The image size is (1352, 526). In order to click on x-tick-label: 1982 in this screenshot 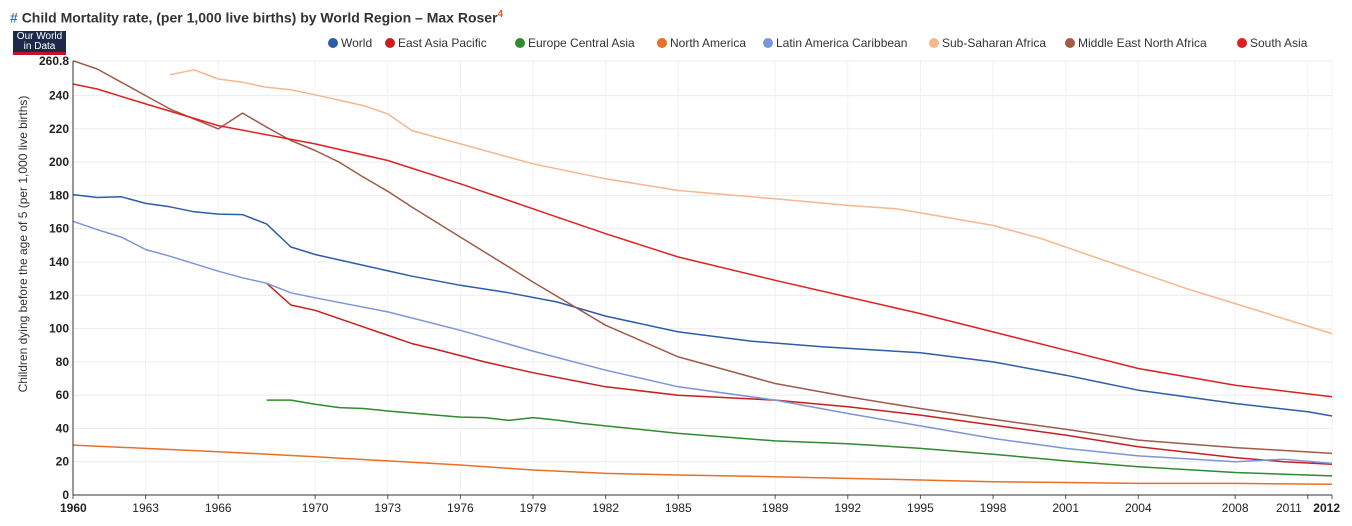, I will do `click(605, 508)`.